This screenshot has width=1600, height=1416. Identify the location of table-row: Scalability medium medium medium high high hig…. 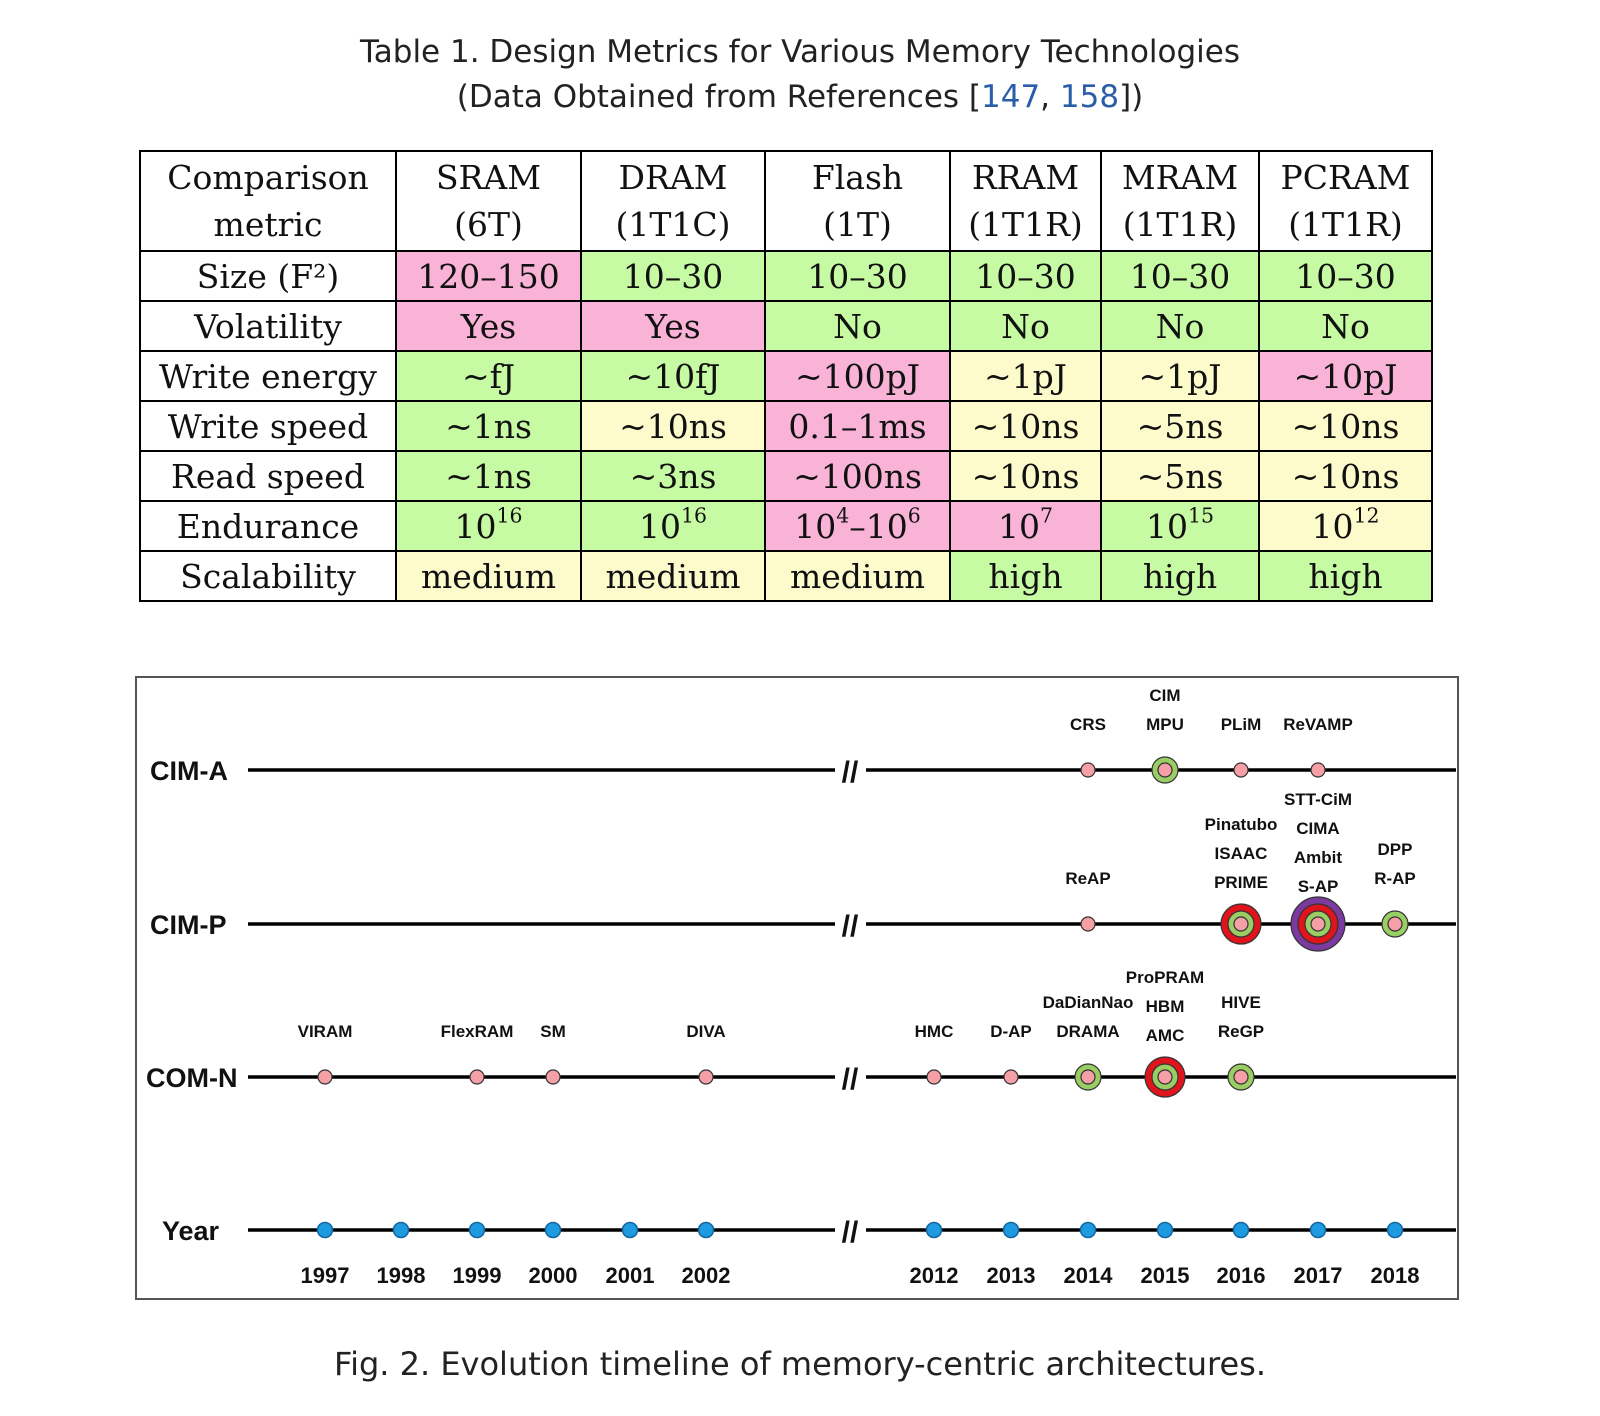
(786, 576).